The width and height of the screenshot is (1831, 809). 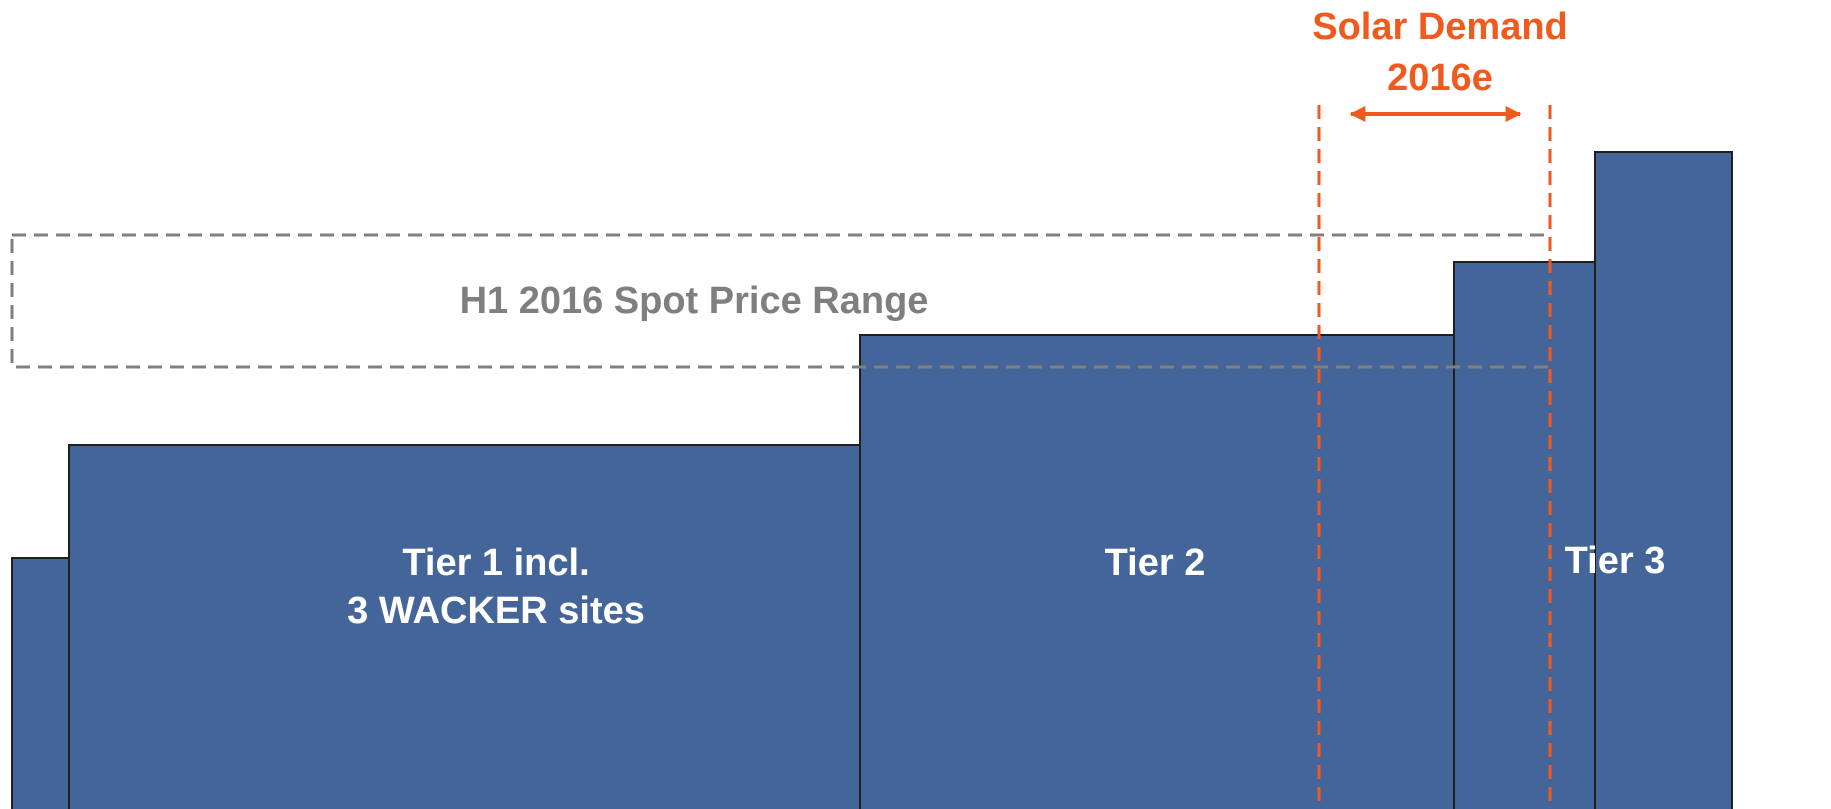 I want to click on tier-label: Tier 3, so click(x=1615, y=561).